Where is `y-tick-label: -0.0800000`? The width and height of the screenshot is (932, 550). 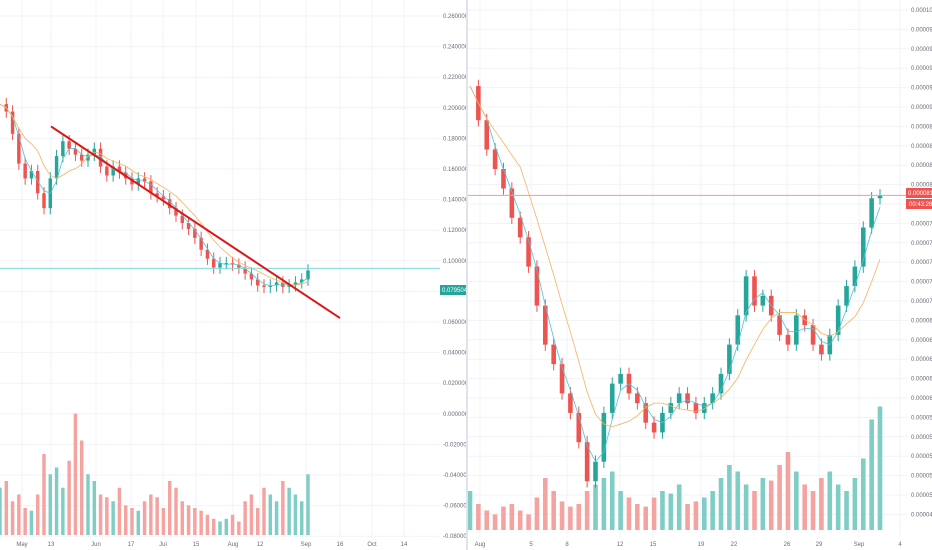 y-tick-label: -0.0800000 is located at coordinates (454, 537).